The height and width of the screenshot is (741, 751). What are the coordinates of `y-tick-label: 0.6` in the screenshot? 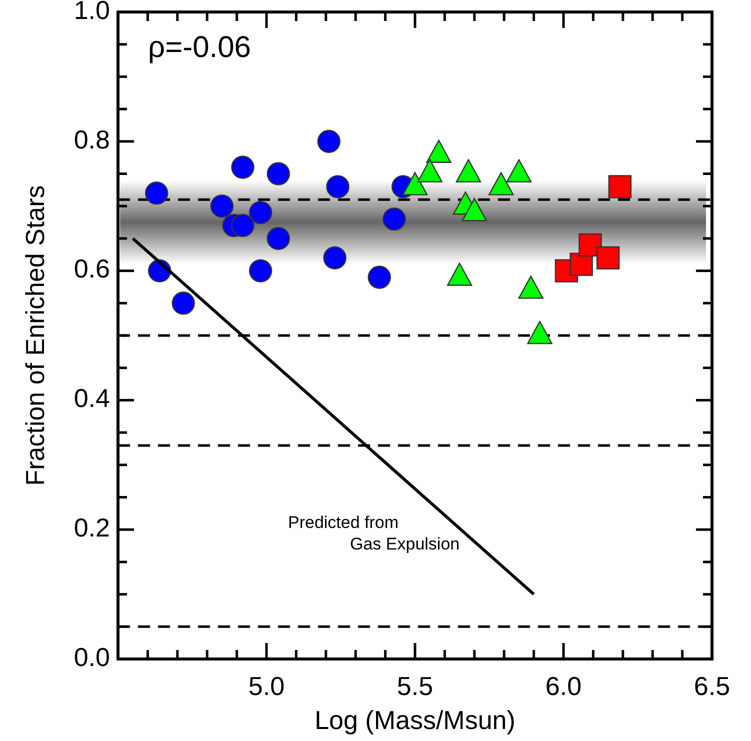 It's located at (92, 269).